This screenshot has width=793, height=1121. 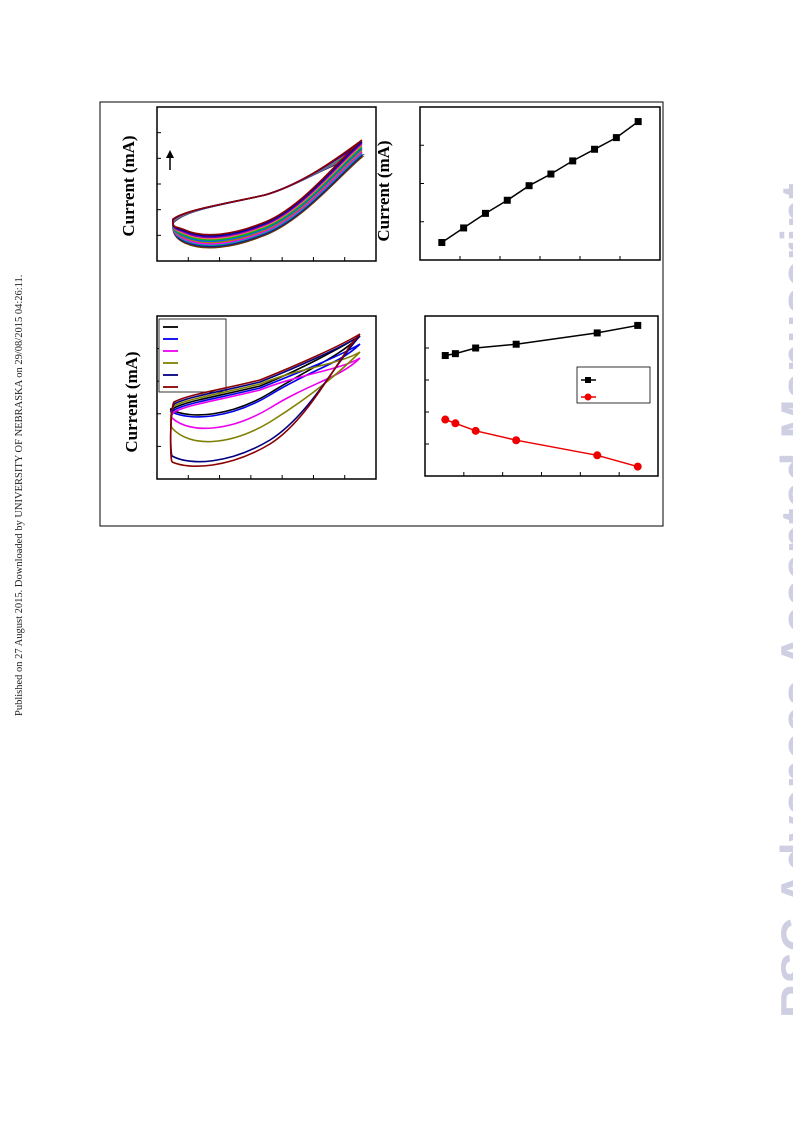 I want to click on panel-d-plot, so click(x=541, y=396).